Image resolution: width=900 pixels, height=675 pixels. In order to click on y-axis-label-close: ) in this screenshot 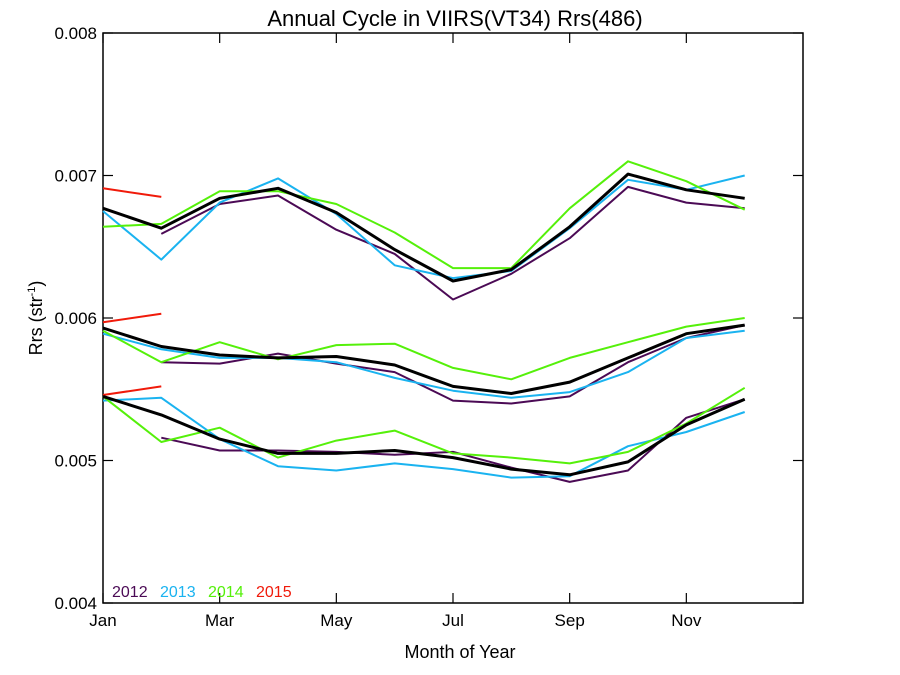, I will do `click(36, 284)`.